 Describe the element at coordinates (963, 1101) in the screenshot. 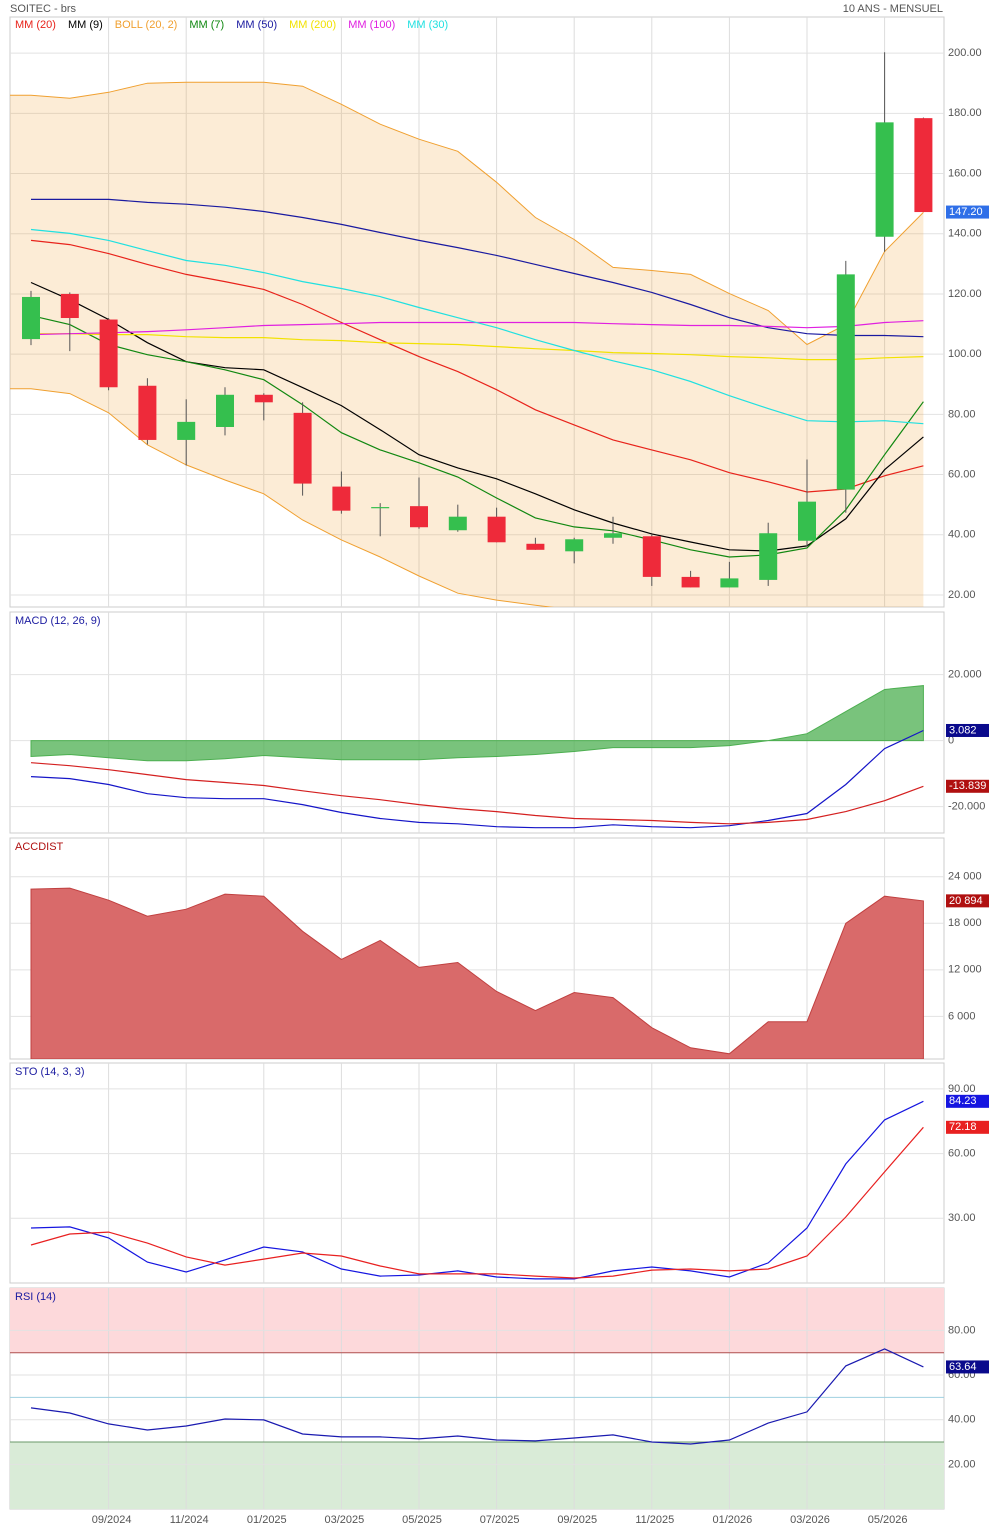

I see `last-value-label: 84.23` at that location.